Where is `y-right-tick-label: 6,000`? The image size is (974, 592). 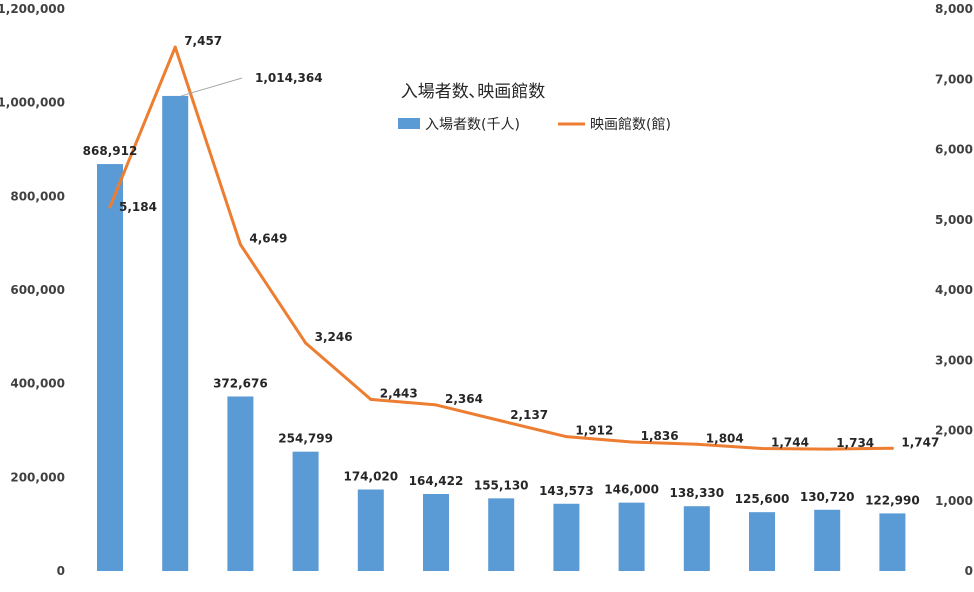
y-right-tick-label: 6,000 is located at coordinates (954, 150).